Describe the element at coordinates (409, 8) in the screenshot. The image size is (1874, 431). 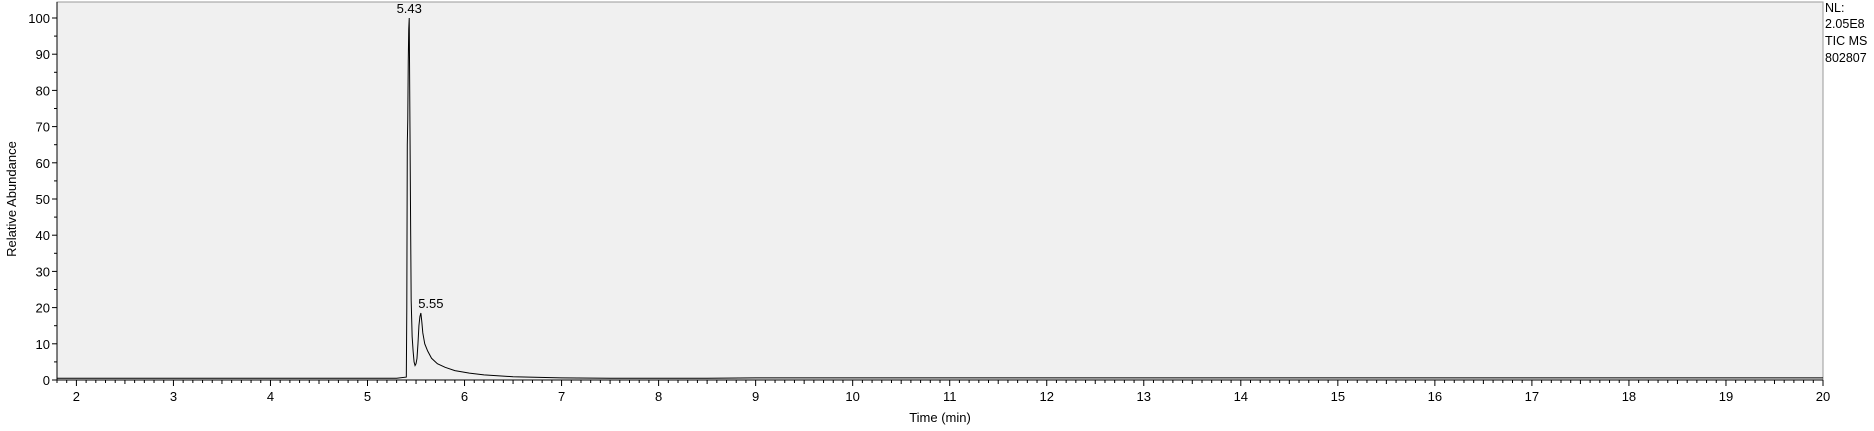
I see `peak-label: 5.43` at that location.